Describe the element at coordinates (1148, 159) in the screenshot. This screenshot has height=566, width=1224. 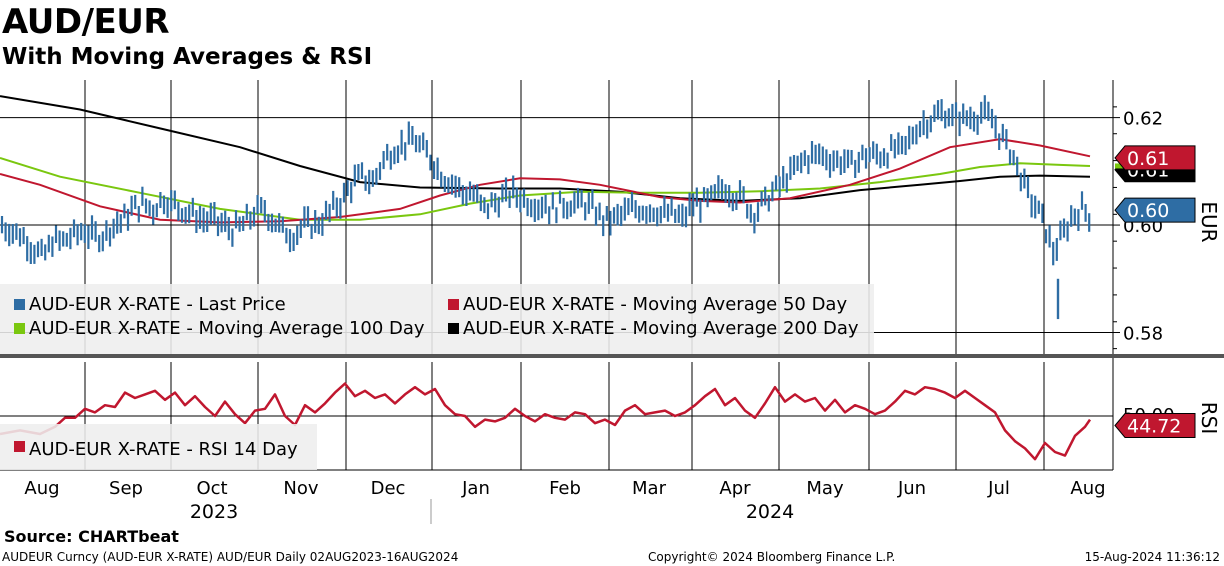
I see `badge-ma50-label: 0.61` at that location.